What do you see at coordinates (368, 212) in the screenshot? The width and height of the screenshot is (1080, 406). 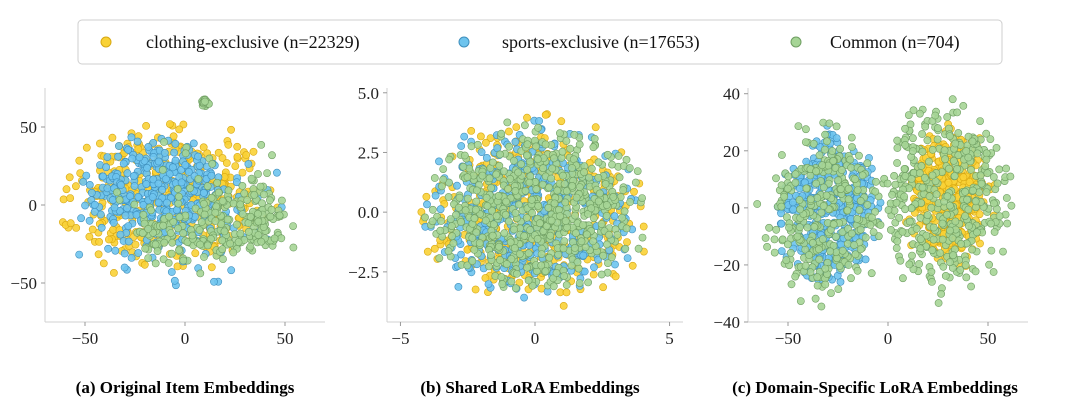 I see `y-tick-label: 0.0` at bounding box center [368, 212].